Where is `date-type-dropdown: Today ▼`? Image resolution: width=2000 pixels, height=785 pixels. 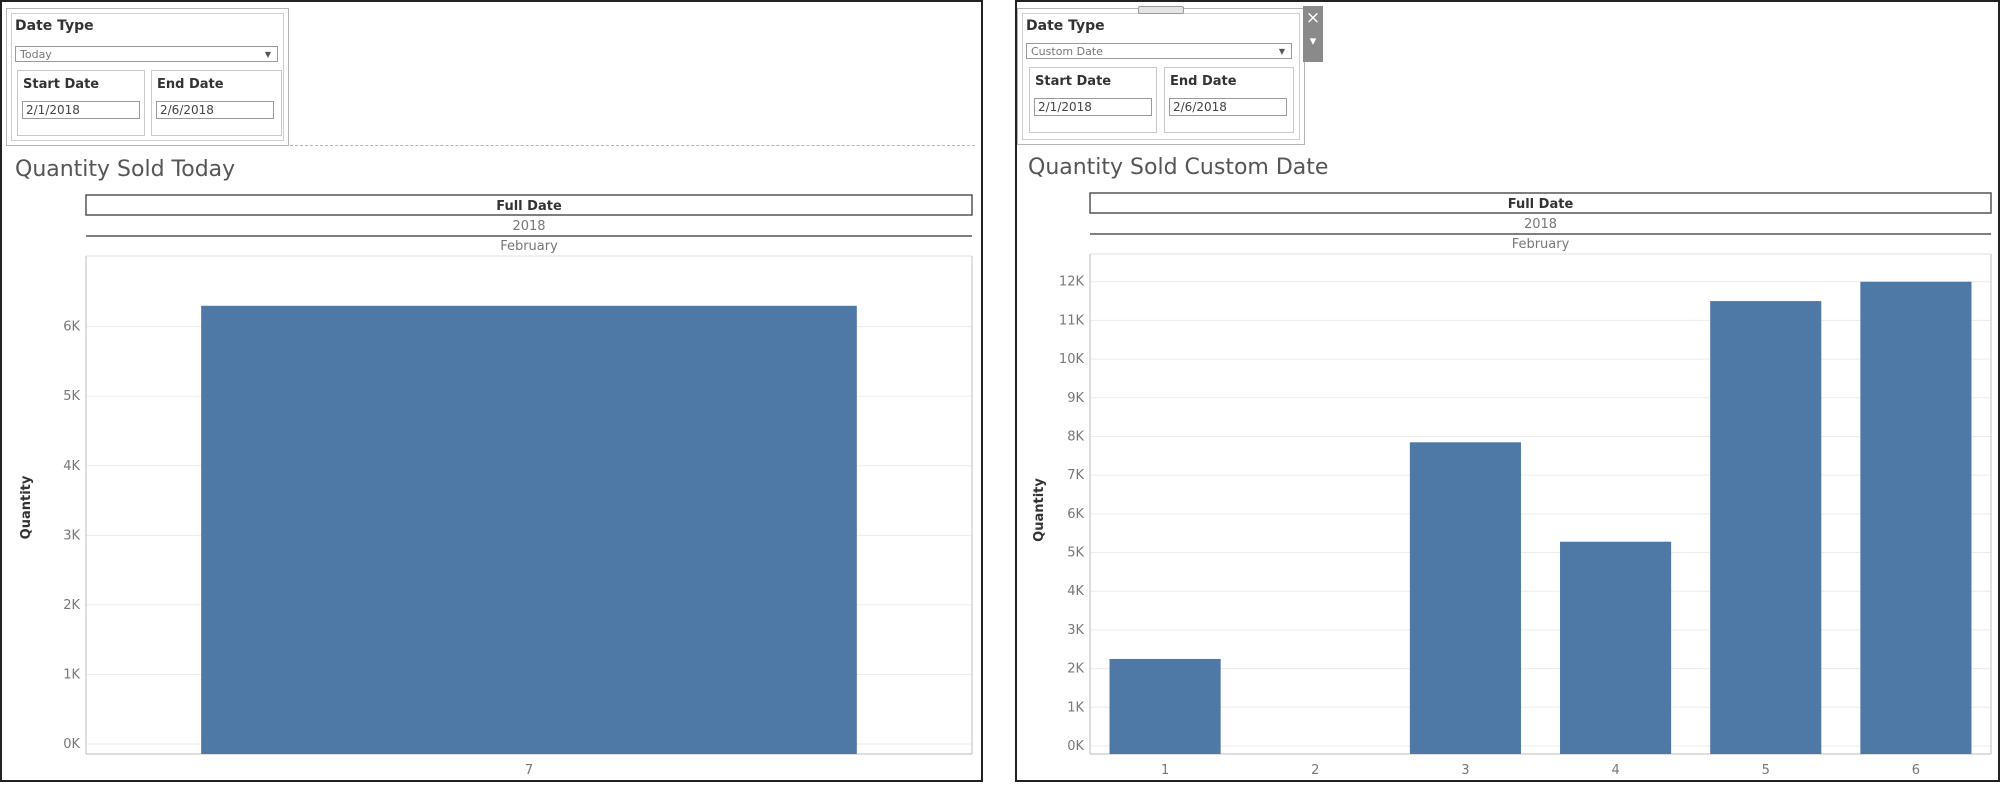
date-type-dropdown: Today ▼ is located at coordinates (146, 54).